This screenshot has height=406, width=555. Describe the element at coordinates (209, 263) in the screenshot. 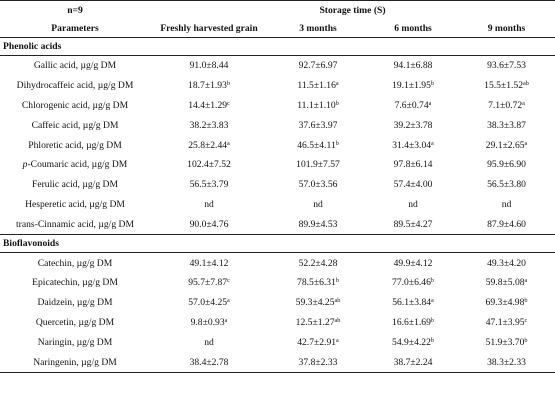

I see `value-cell: 49.1±4.12` at that location.